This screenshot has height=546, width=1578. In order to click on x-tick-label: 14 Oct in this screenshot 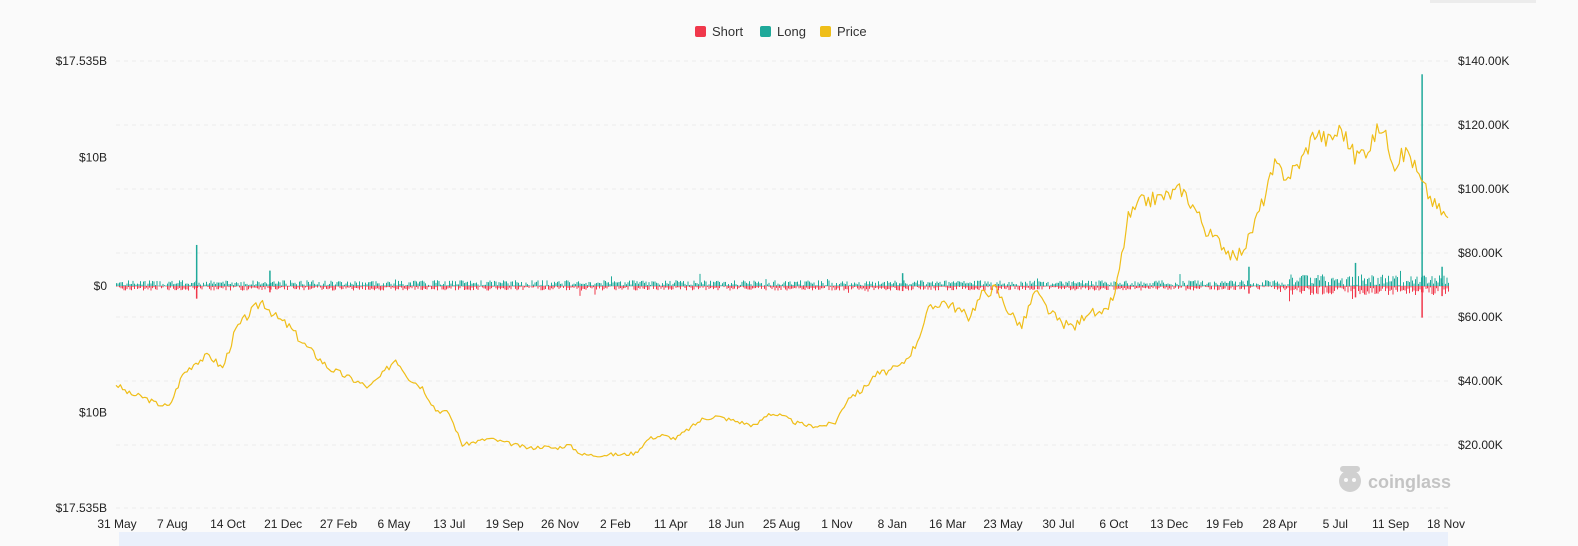, I will do `click(228, 524)`.